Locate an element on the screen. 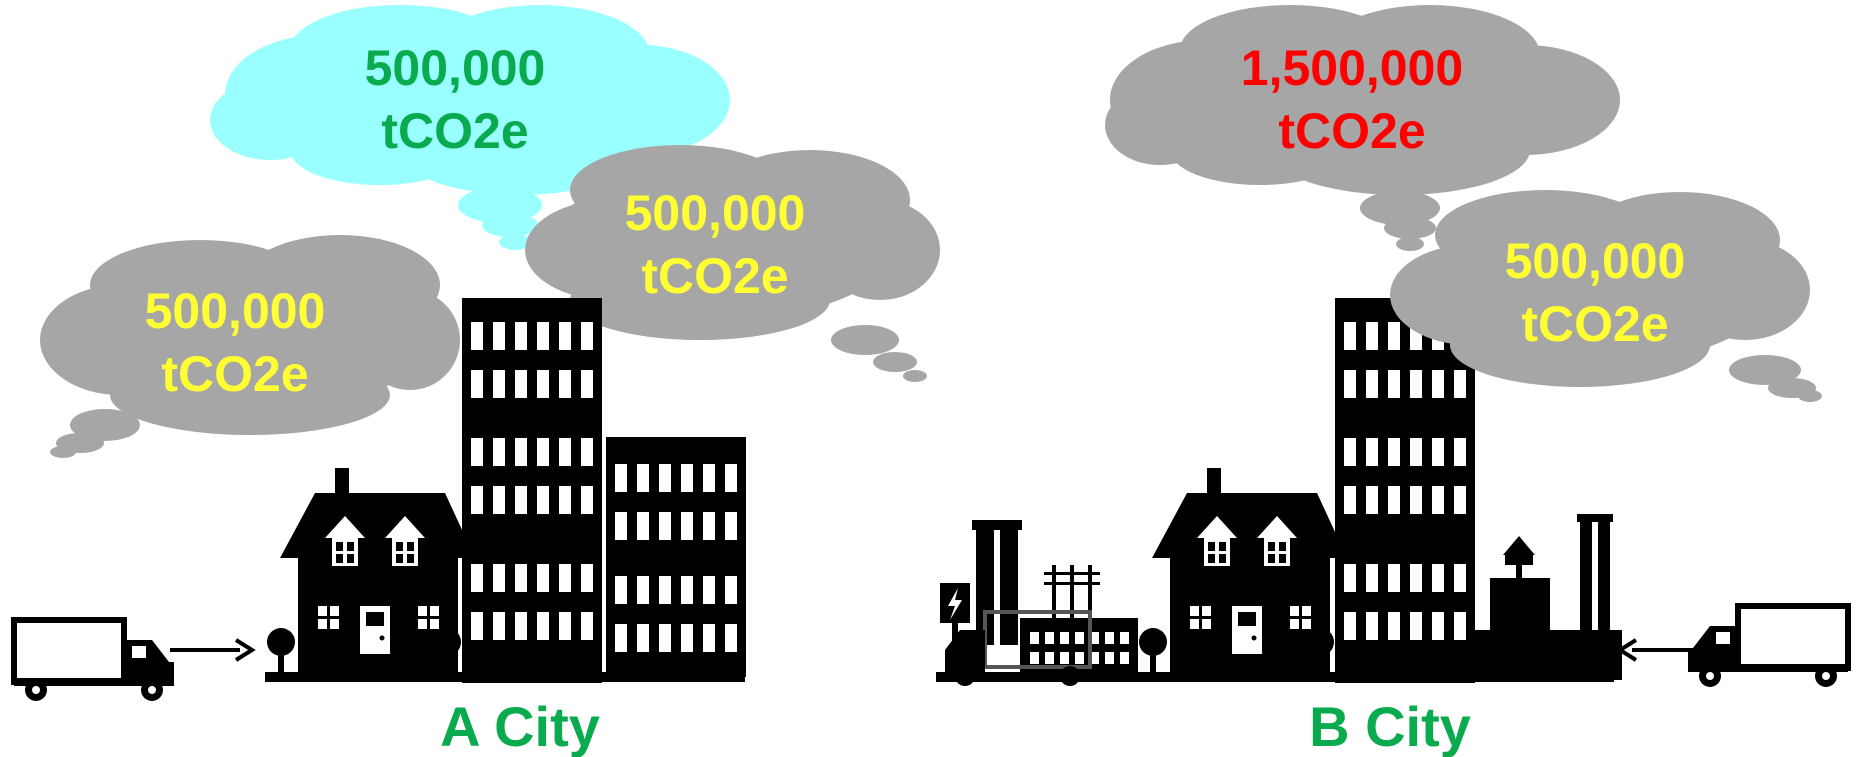 The height and width of the screenshot is (757, 1858). cloud-a-top-value: 500,000 is located at coordinates (455, 68).